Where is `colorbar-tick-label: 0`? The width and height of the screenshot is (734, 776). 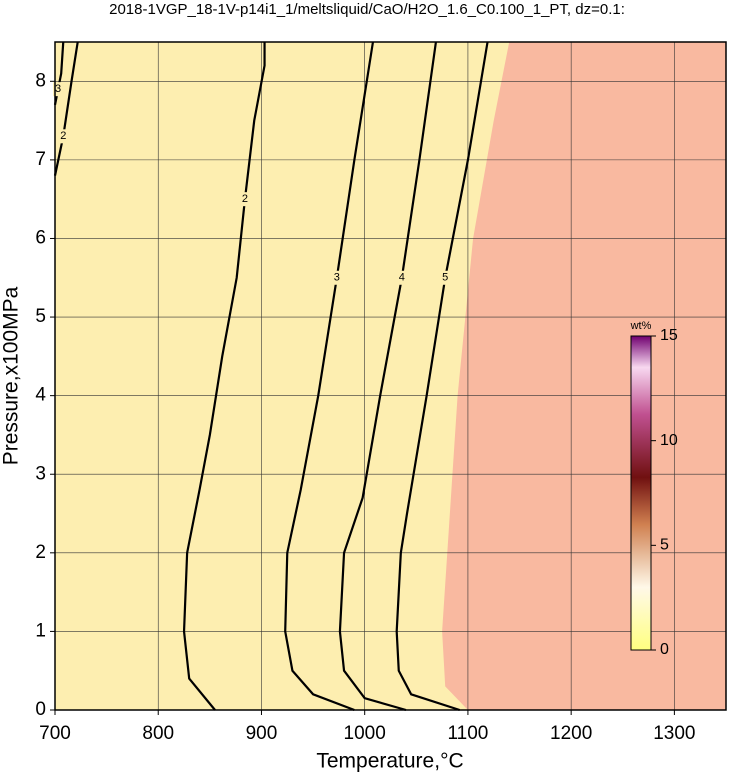
colorbar-tick-label: 0 is located at coordinates (664, 649).